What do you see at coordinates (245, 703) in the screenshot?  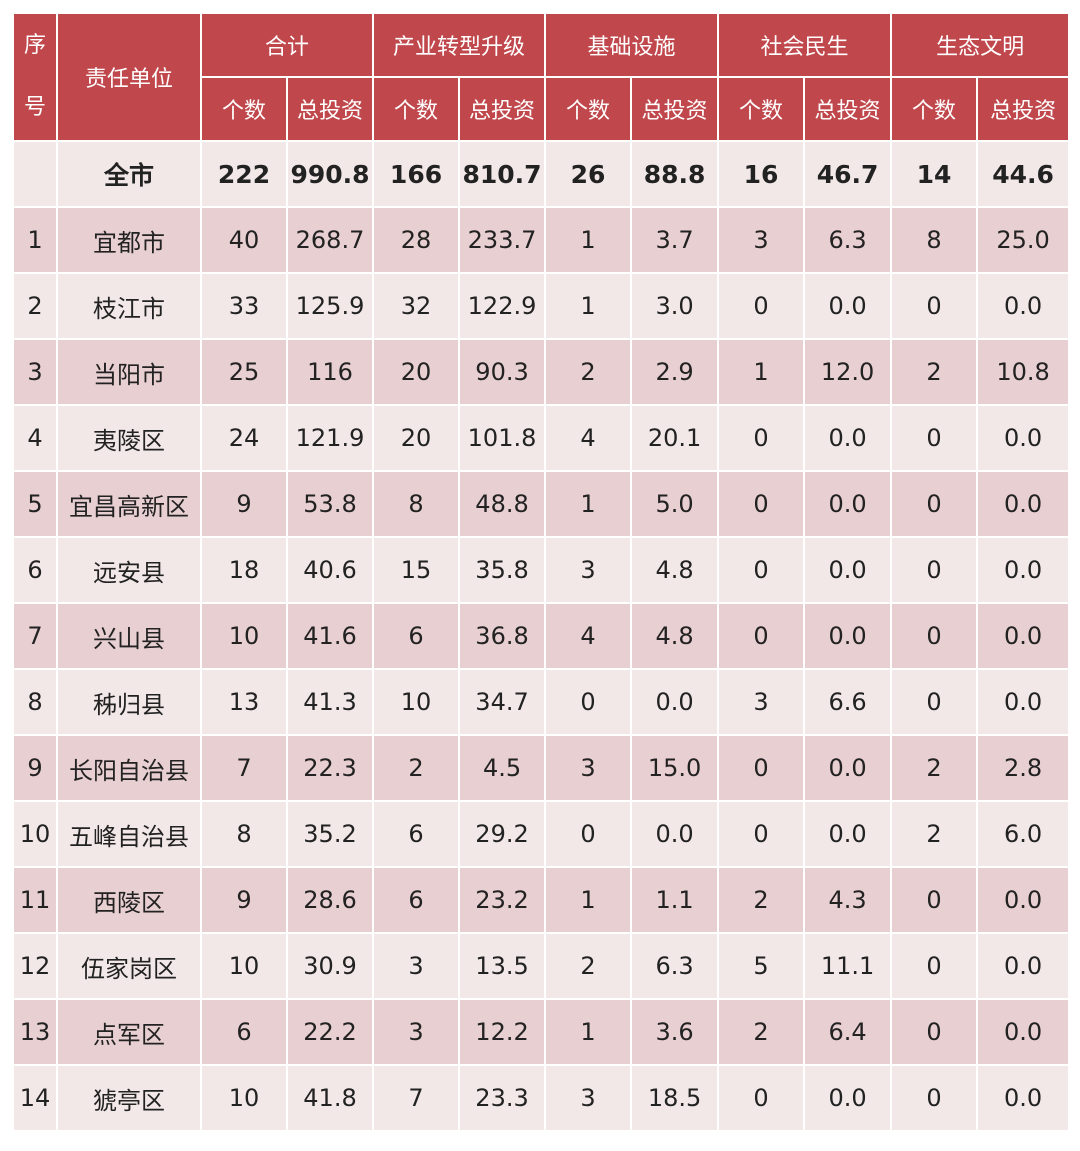 I see `row-count-cell: 13` at bounding box center [245, 703].